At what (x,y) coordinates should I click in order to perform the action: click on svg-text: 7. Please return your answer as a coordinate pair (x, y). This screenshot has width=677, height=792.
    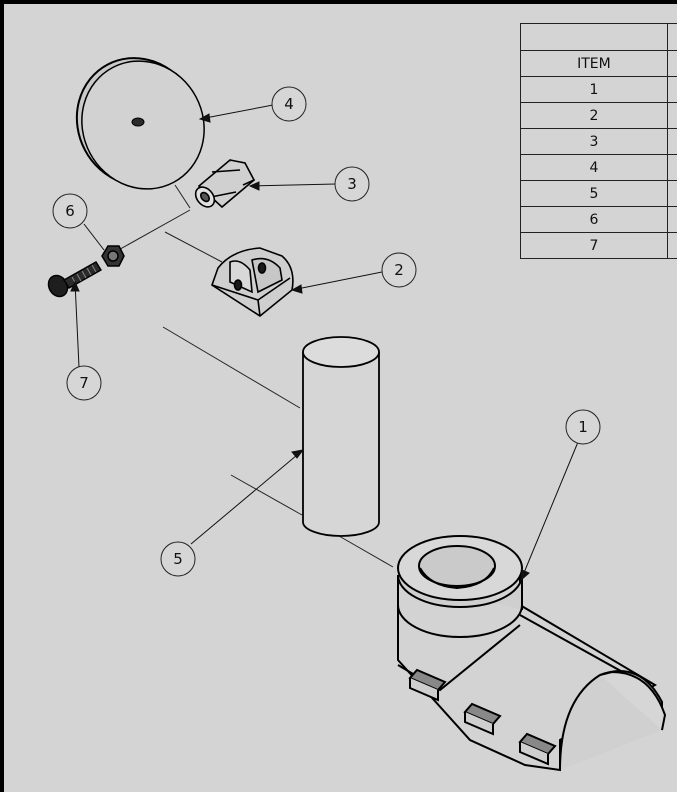
    Looking at the image, I should click on (84, 383).